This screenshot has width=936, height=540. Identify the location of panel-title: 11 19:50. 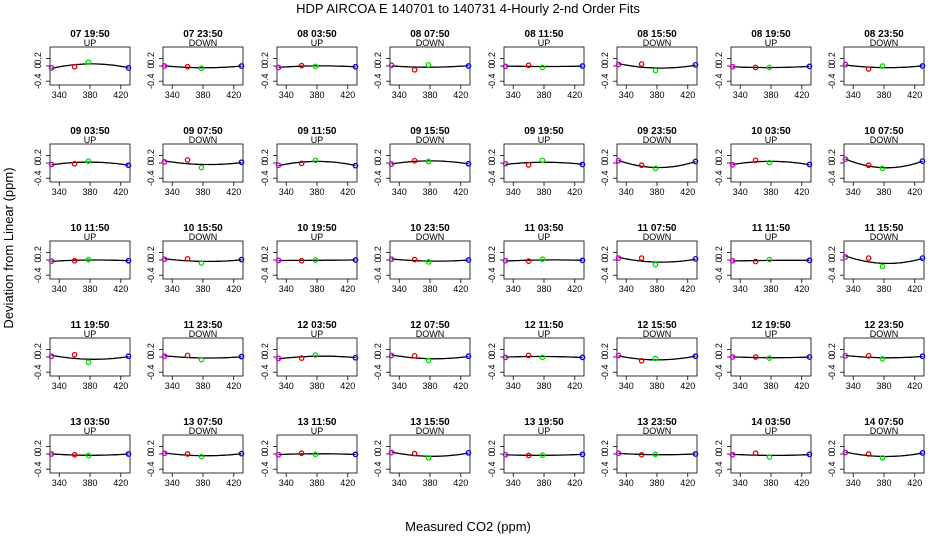
(90, 325).